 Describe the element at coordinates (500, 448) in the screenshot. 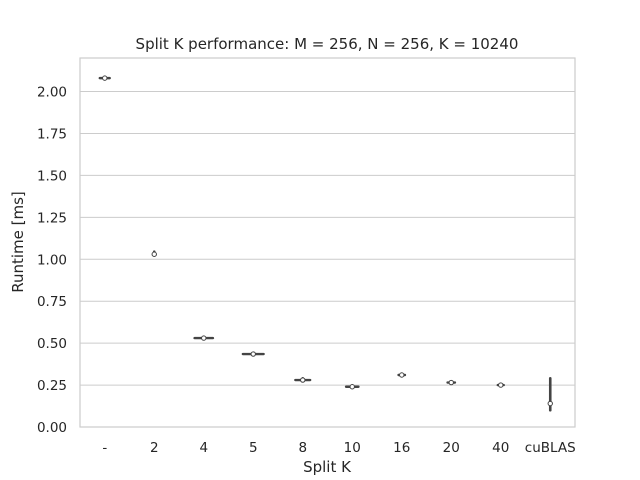

I see `x-tick-label: 40` at that location.